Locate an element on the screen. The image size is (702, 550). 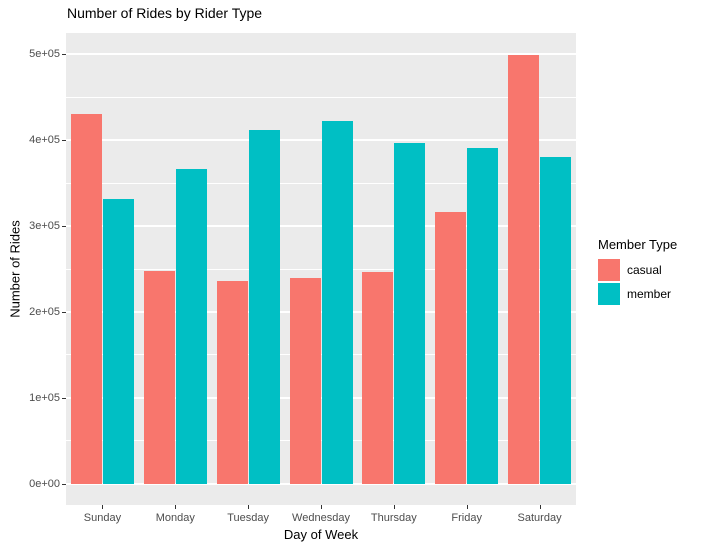
bar-casual-thursday is located at coordinates (377, 378).